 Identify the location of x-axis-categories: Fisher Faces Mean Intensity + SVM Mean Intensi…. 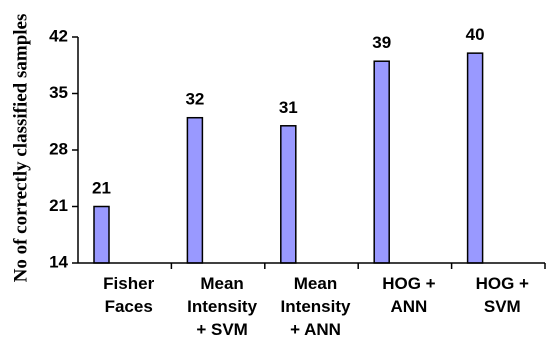
(316, 306).